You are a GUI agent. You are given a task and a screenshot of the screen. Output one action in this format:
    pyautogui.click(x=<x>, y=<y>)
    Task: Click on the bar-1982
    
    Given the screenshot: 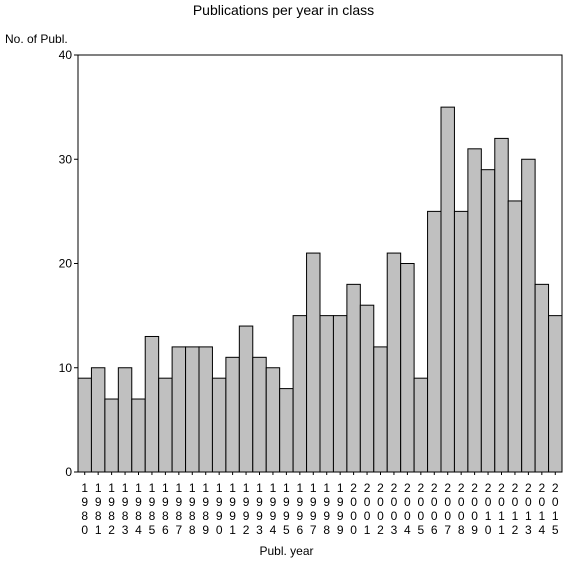 What is the action you would take?
    pyautogui.click(x=111, y=435)
    